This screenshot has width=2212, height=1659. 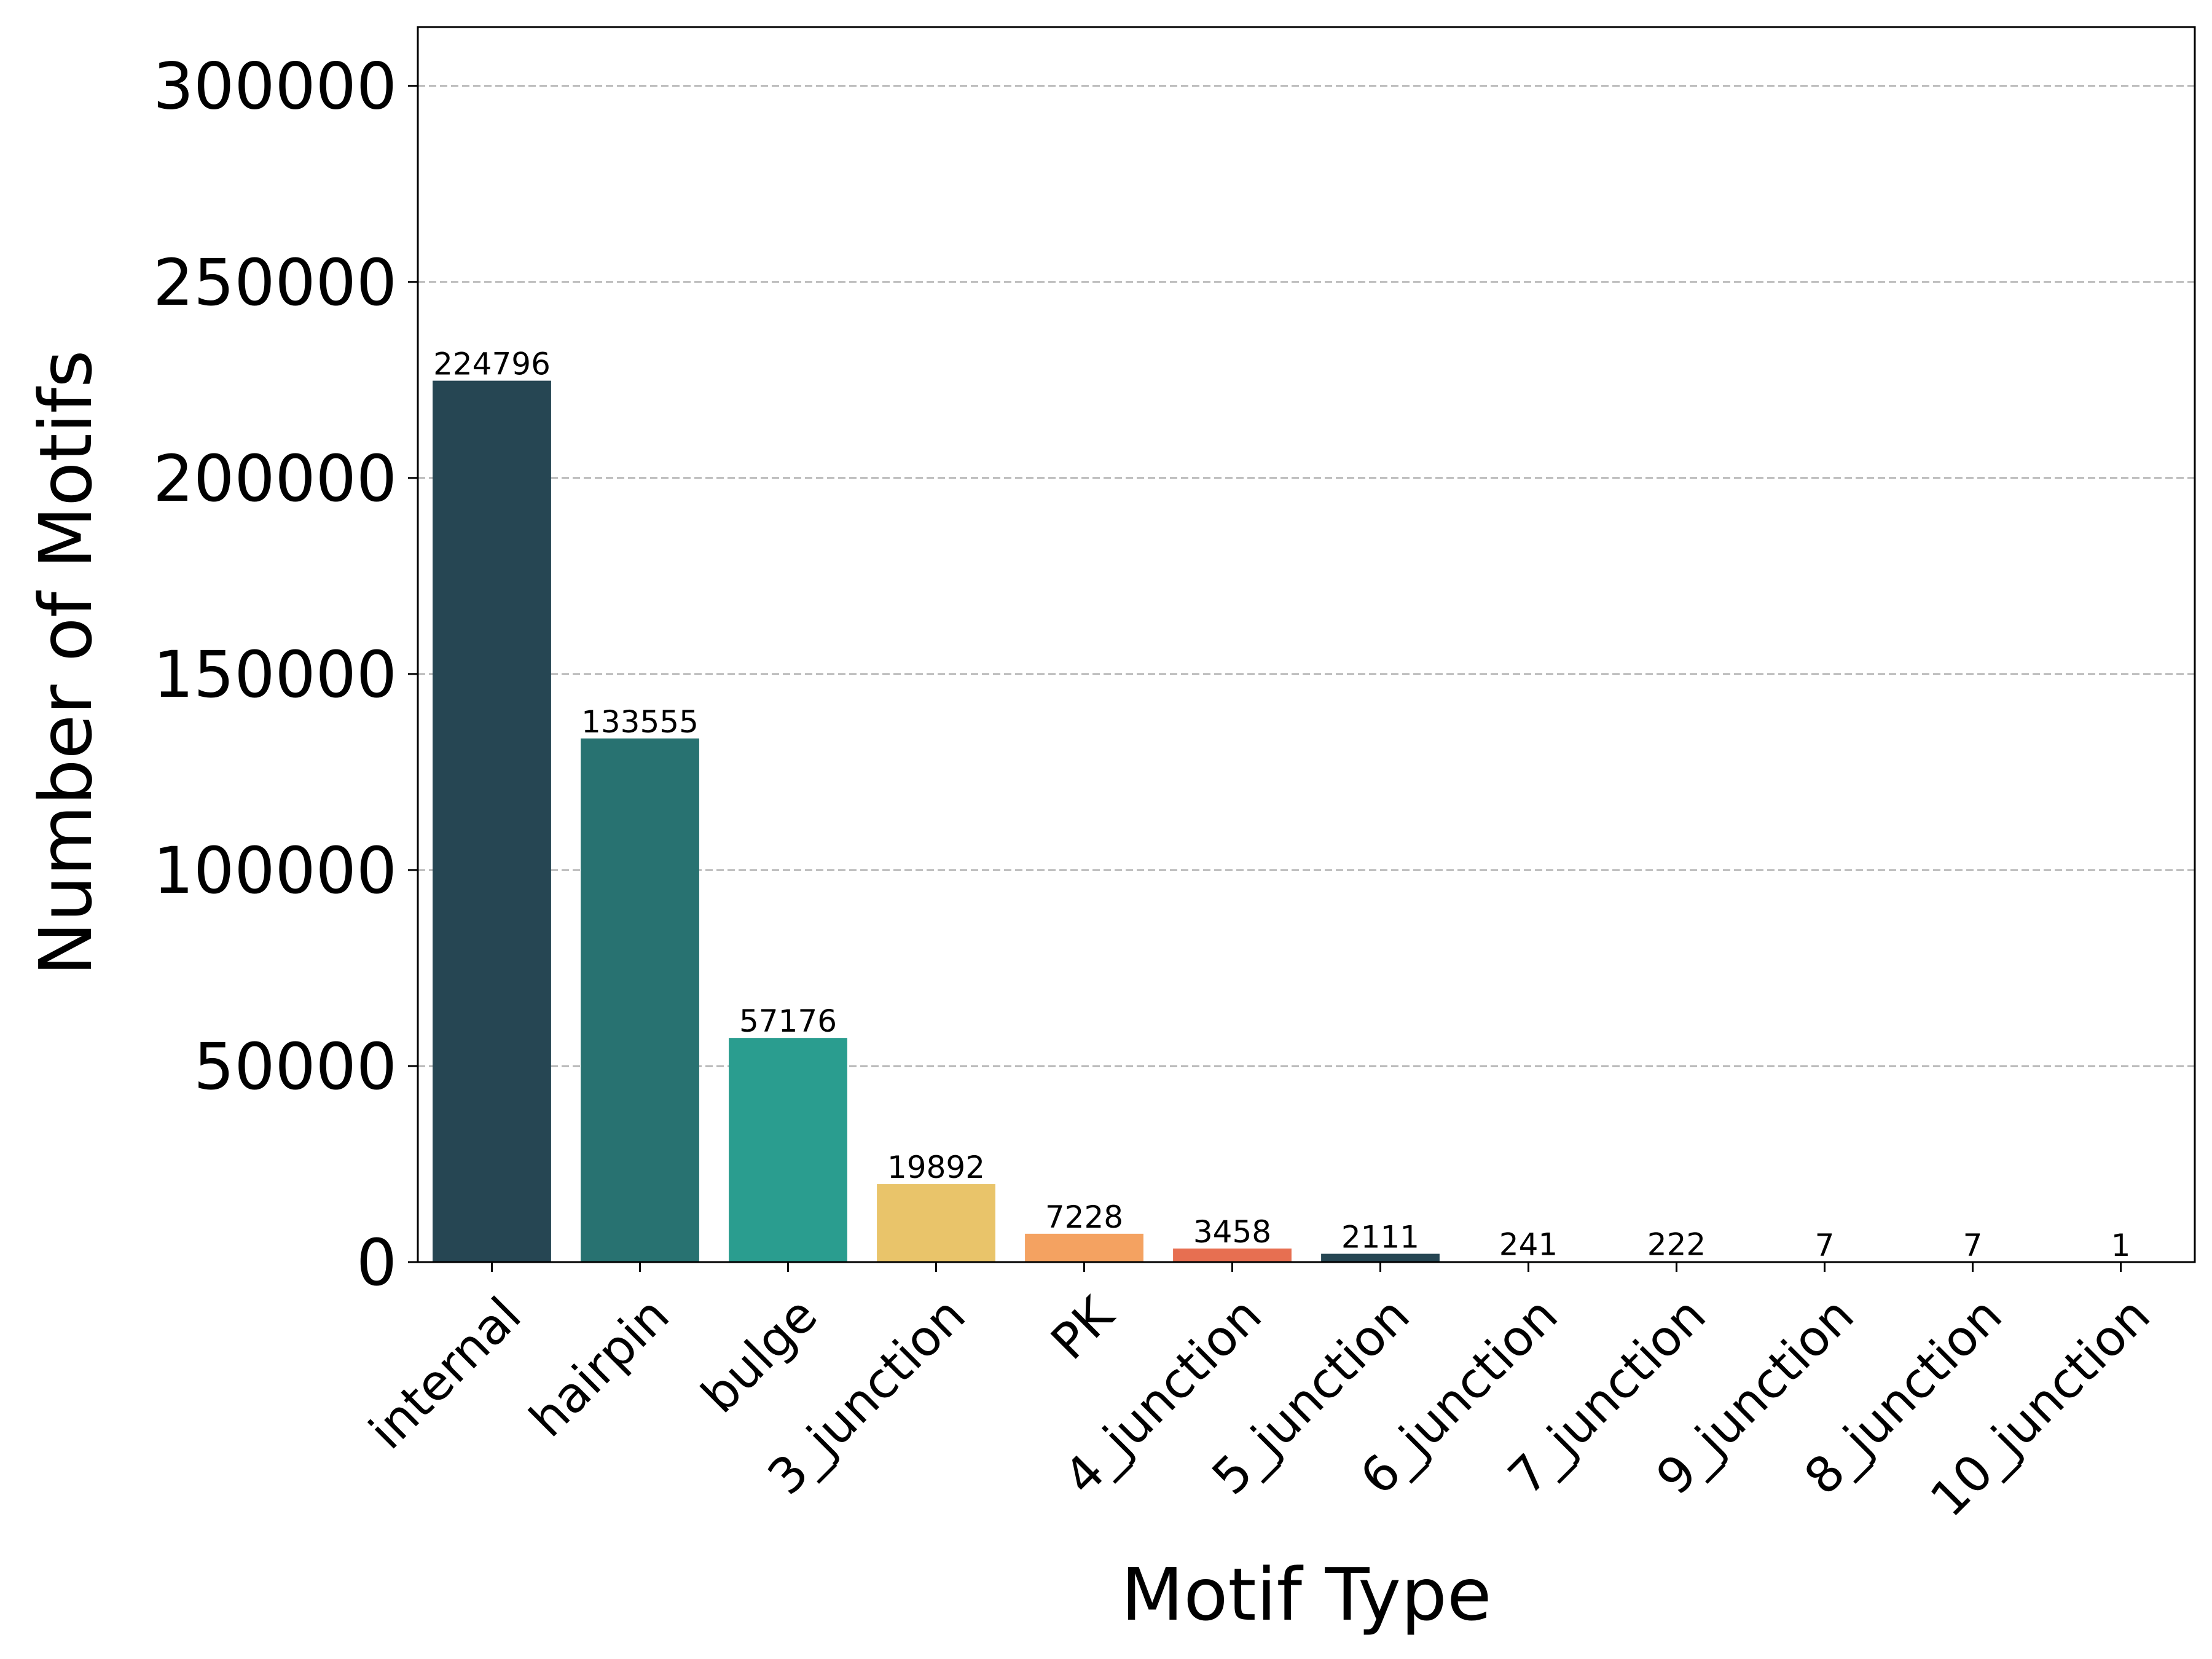 What do you see at coordinates (788, 1150) in the screenshot?
I see `bar-bulge` at bounding box center [788, 1150].